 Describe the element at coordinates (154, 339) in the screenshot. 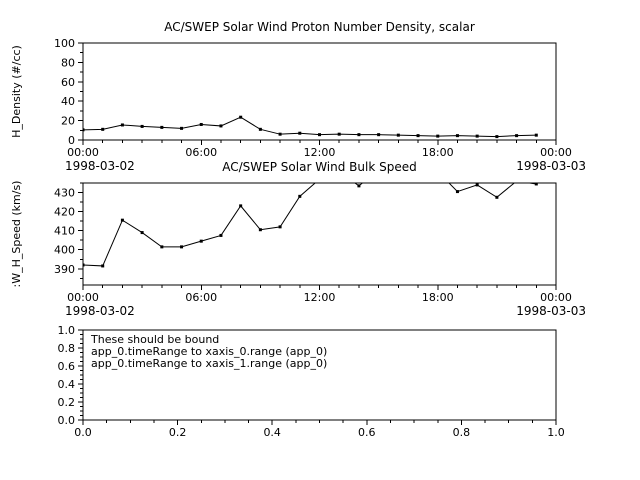

I see `binding-note-line: These should be bound` at that location.